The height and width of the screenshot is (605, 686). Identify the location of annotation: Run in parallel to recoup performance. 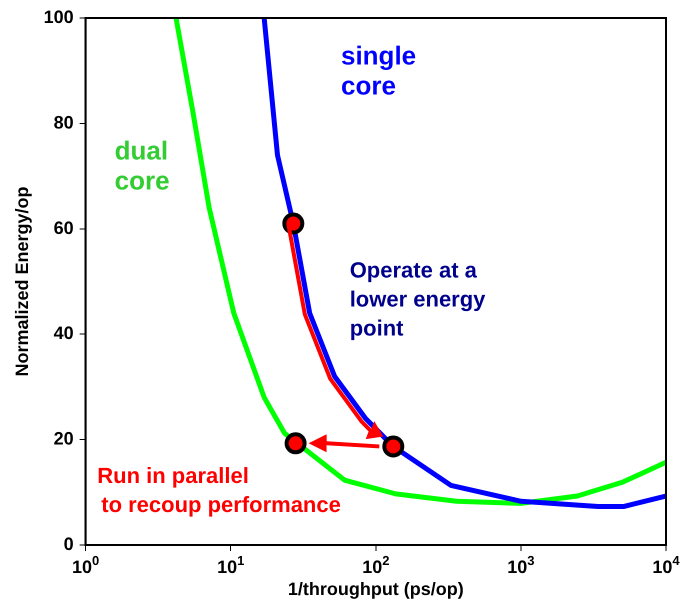
(219, 490).